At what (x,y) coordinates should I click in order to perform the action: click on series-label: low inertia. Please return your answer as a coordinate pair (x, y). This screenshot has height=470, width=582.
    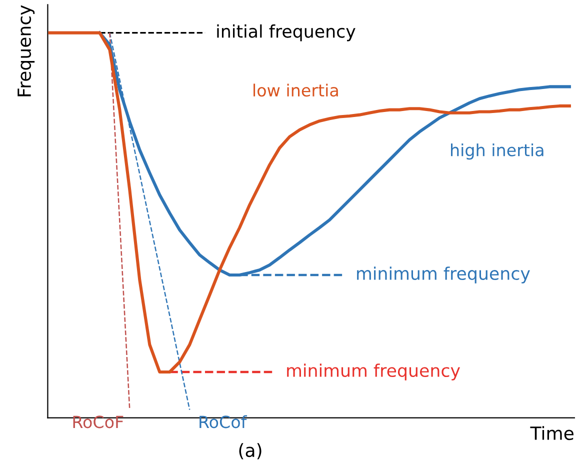
    Looking at the image, I should click on (296, 90).